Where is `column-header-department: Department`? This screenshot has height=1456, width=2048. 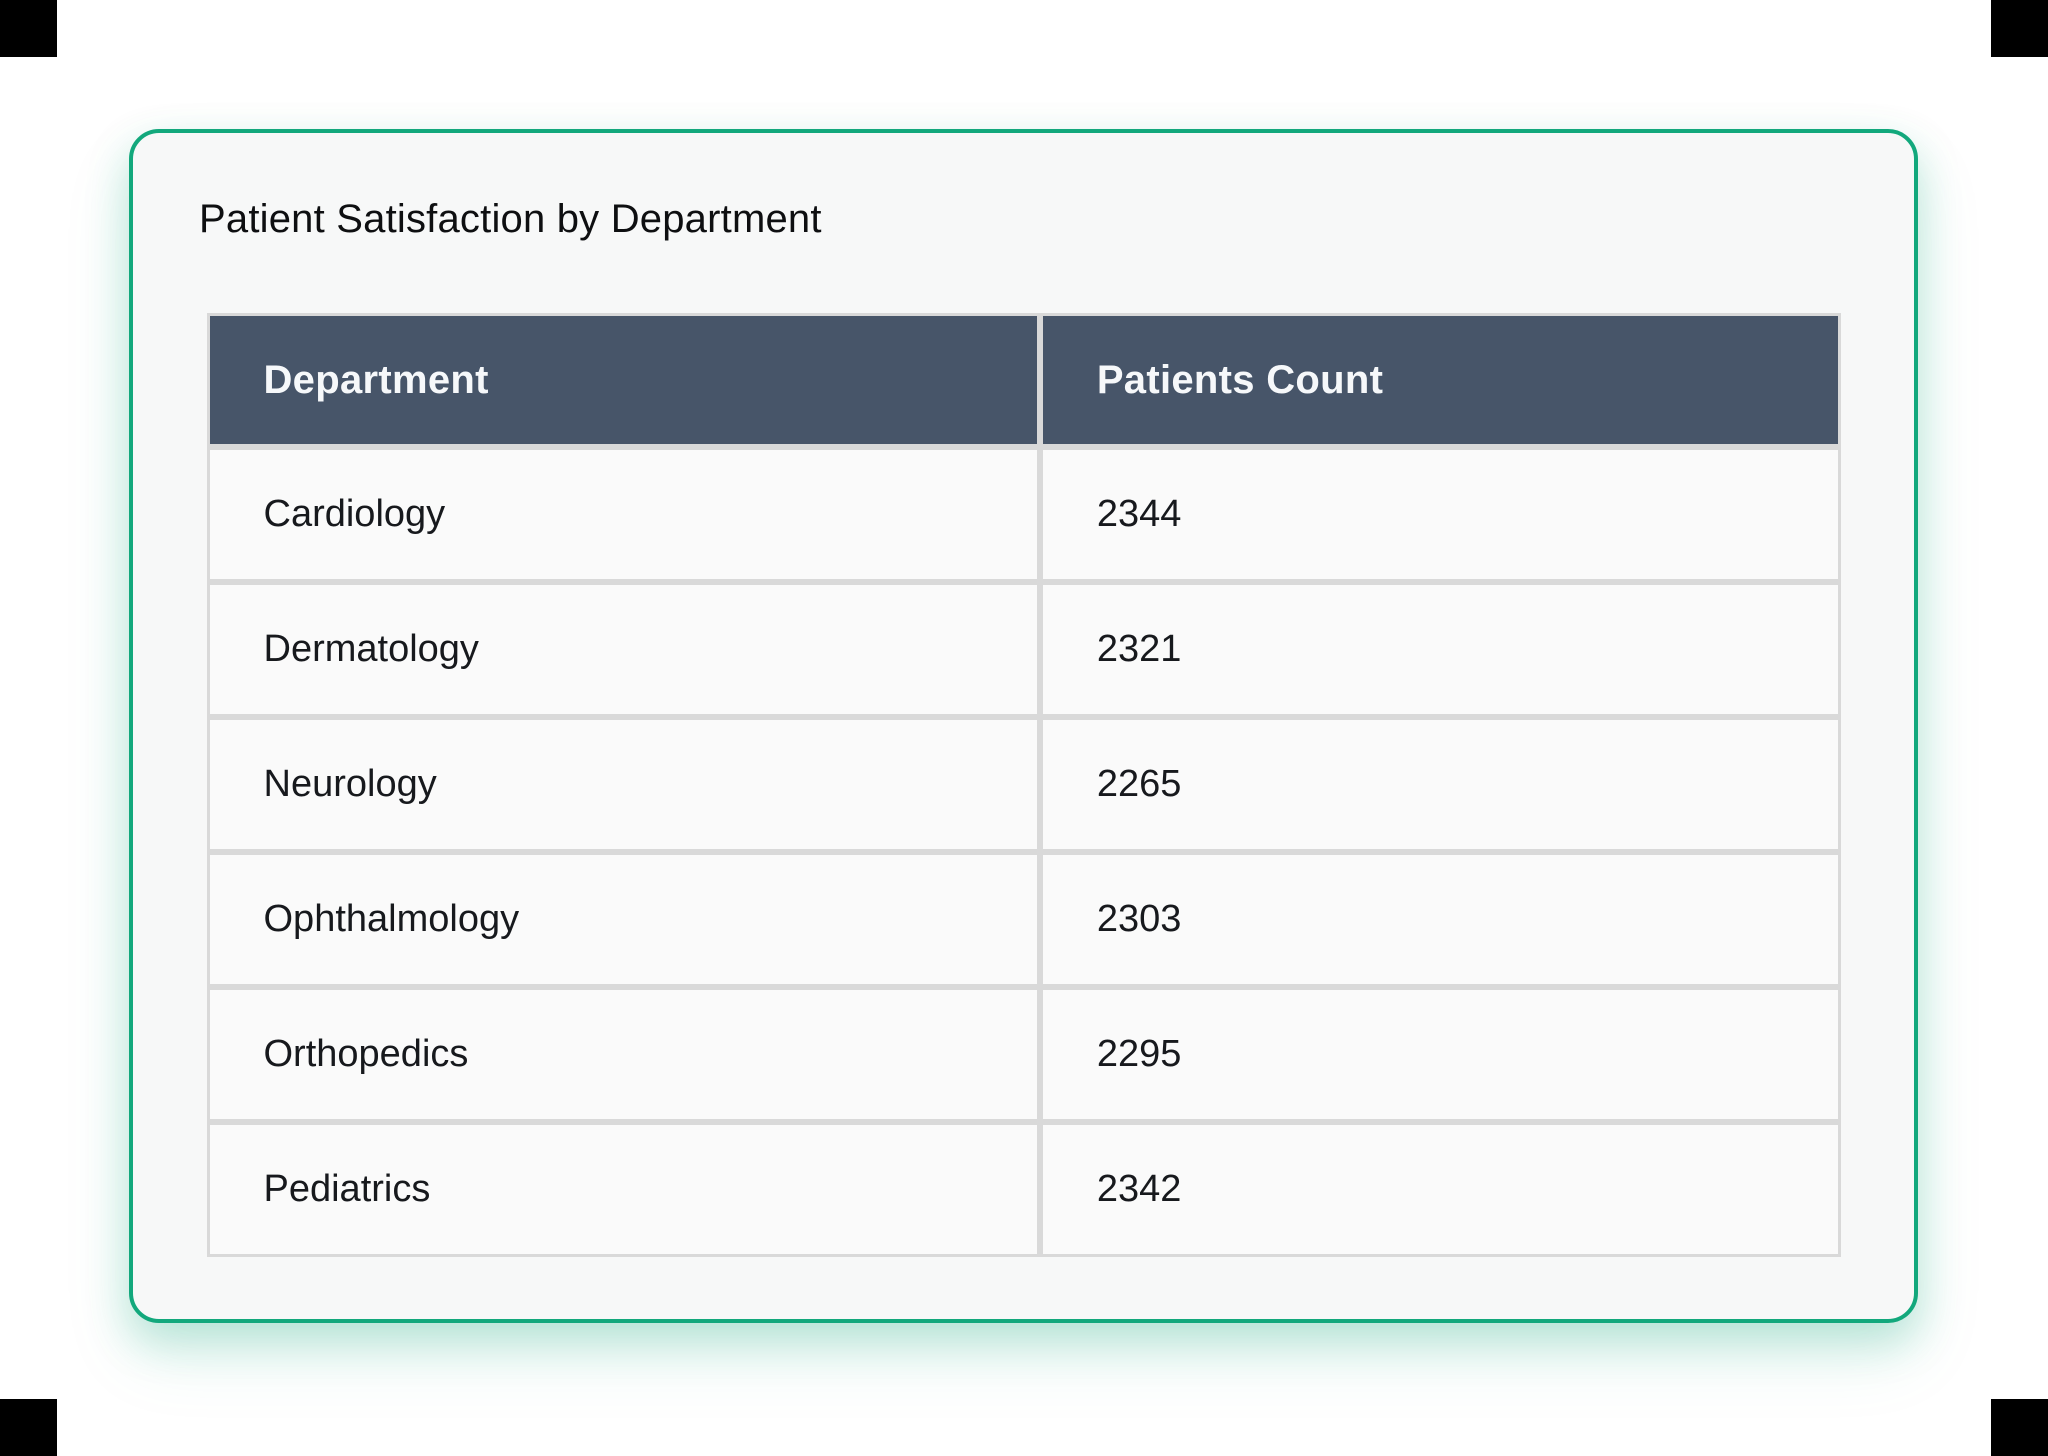 column-header-department: Department is located at coordinates (623, 380).